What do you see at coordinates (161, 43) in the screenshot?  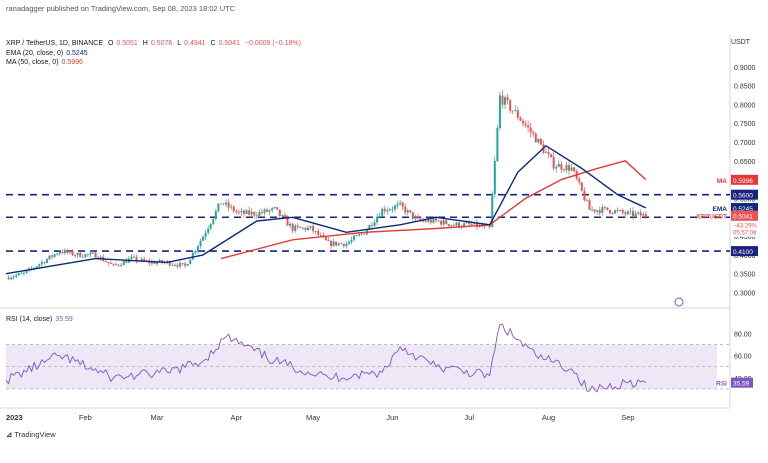 I see `high-value: 0.5076` at bounding box center [161, 43].